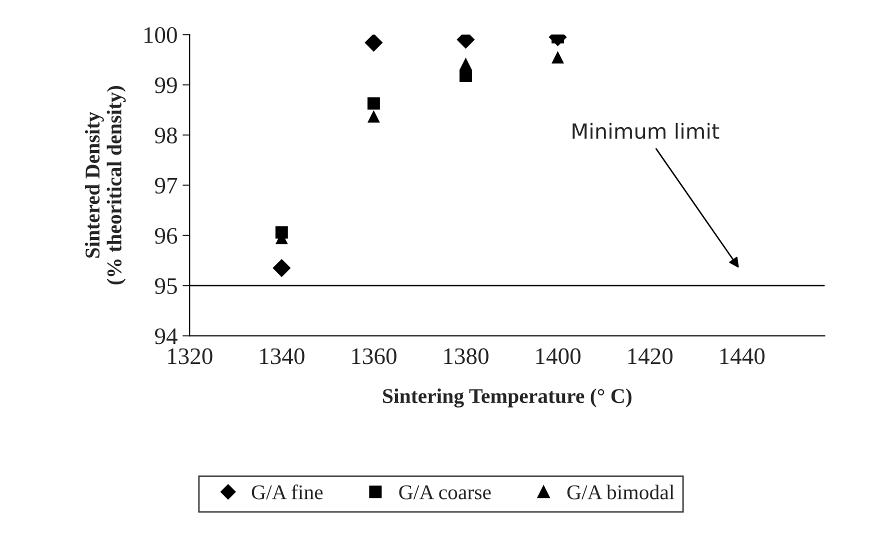  I want to click on x-tick-label: 1340, so click(282, 356).